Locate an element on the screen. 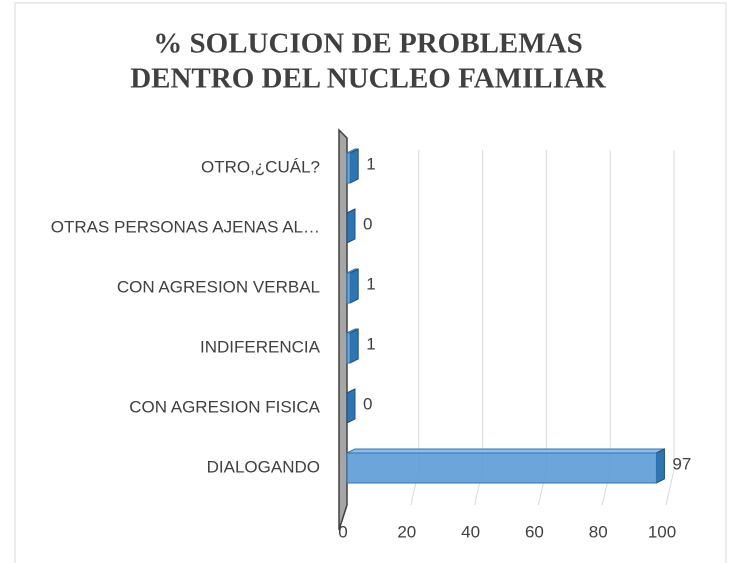 The width and height of the screenshot is (729, 563). y-tick-label: CON AGRESION FISICA is located at coordinates (224, 406).